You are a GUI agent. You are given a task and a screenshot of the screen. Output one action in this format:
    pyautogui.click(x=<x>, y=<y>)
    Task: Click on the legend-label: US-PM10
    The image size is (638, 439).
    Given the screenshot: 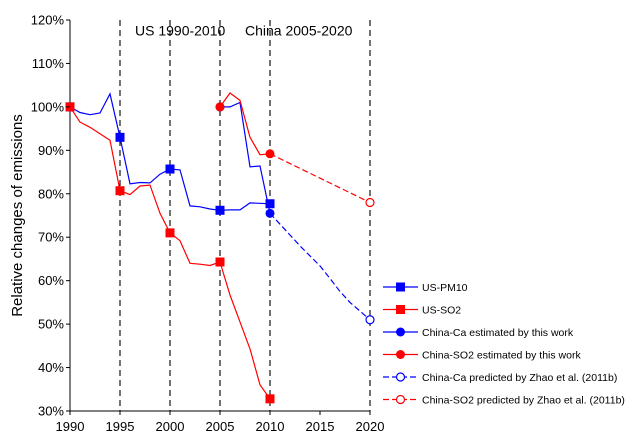 What is the action you would take?
    pyautogui.click(x=445, y=288)
    